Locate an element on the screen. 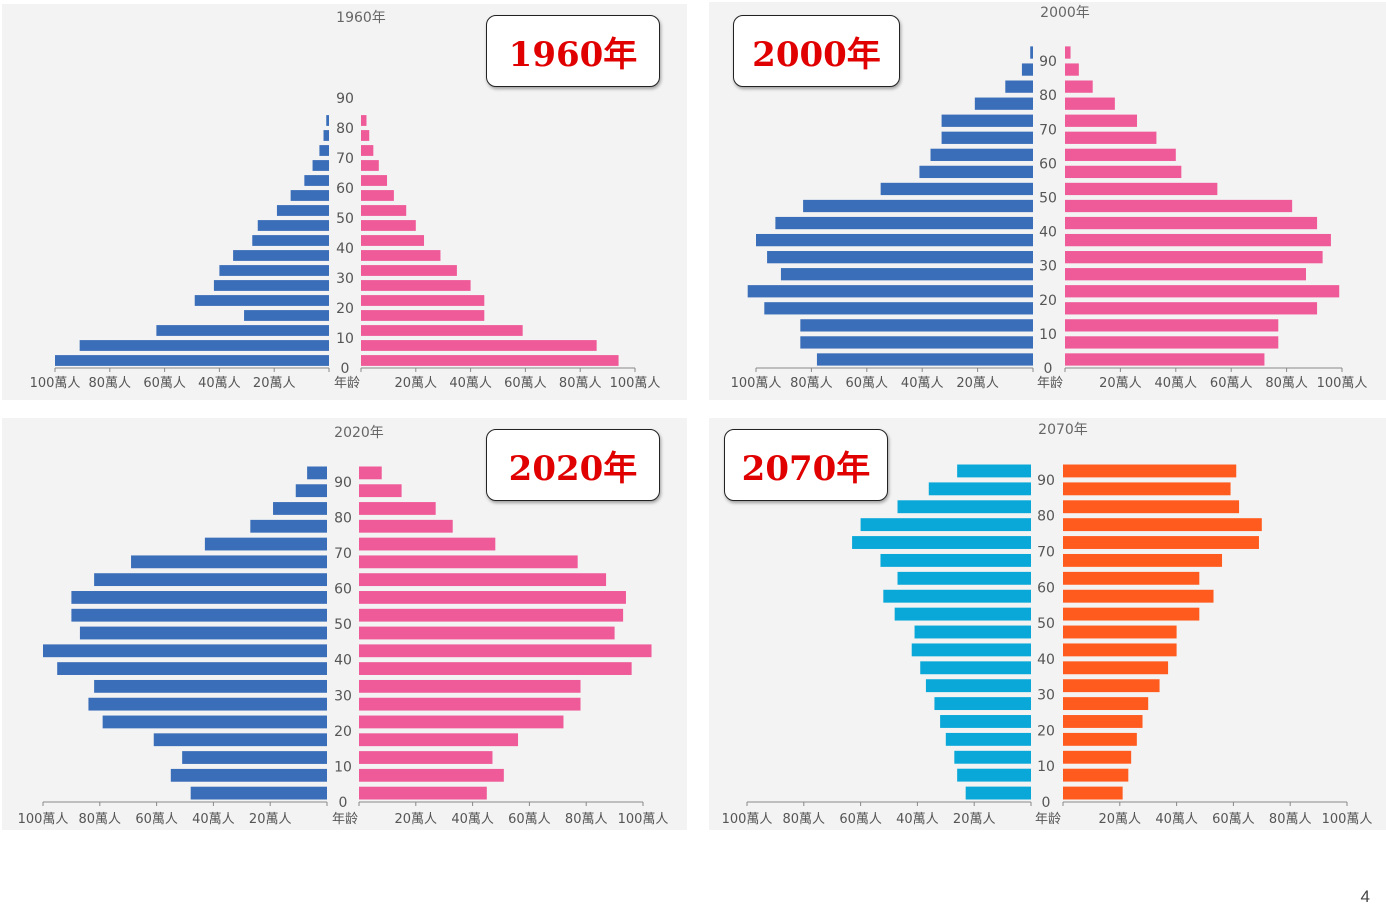  chart-title: 2020年 is located at coordinates (359, 433).